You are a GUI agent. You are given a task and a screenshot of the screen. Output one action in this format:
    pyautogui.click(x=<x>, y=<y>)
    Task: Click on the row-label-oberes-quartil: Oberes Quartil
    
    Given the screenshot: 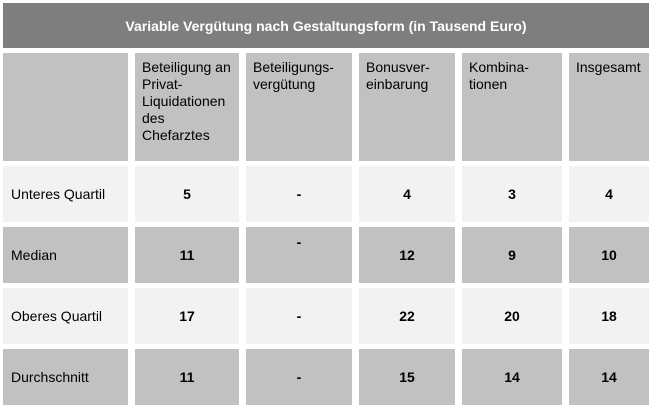 What is the action you would take?
    pyautogui.click(x=65, y=316)
    